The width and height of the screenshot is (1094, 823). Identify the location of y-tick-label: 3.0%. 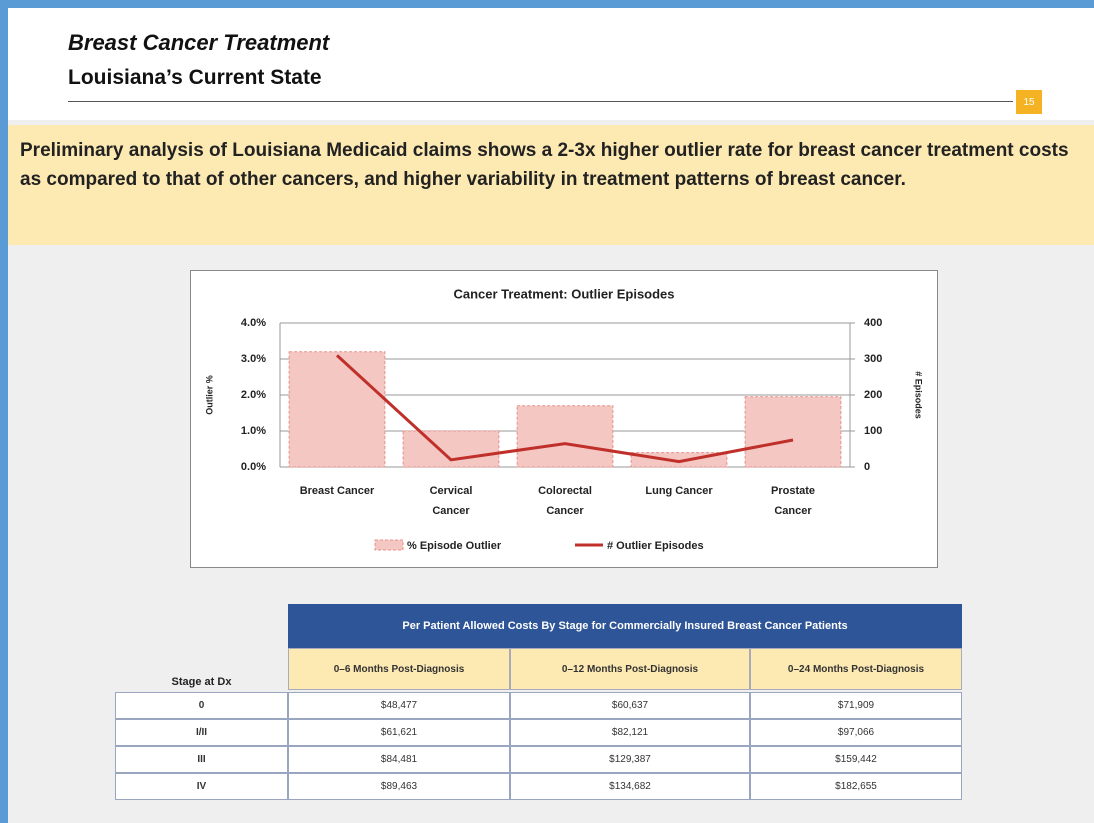
(253, 359).